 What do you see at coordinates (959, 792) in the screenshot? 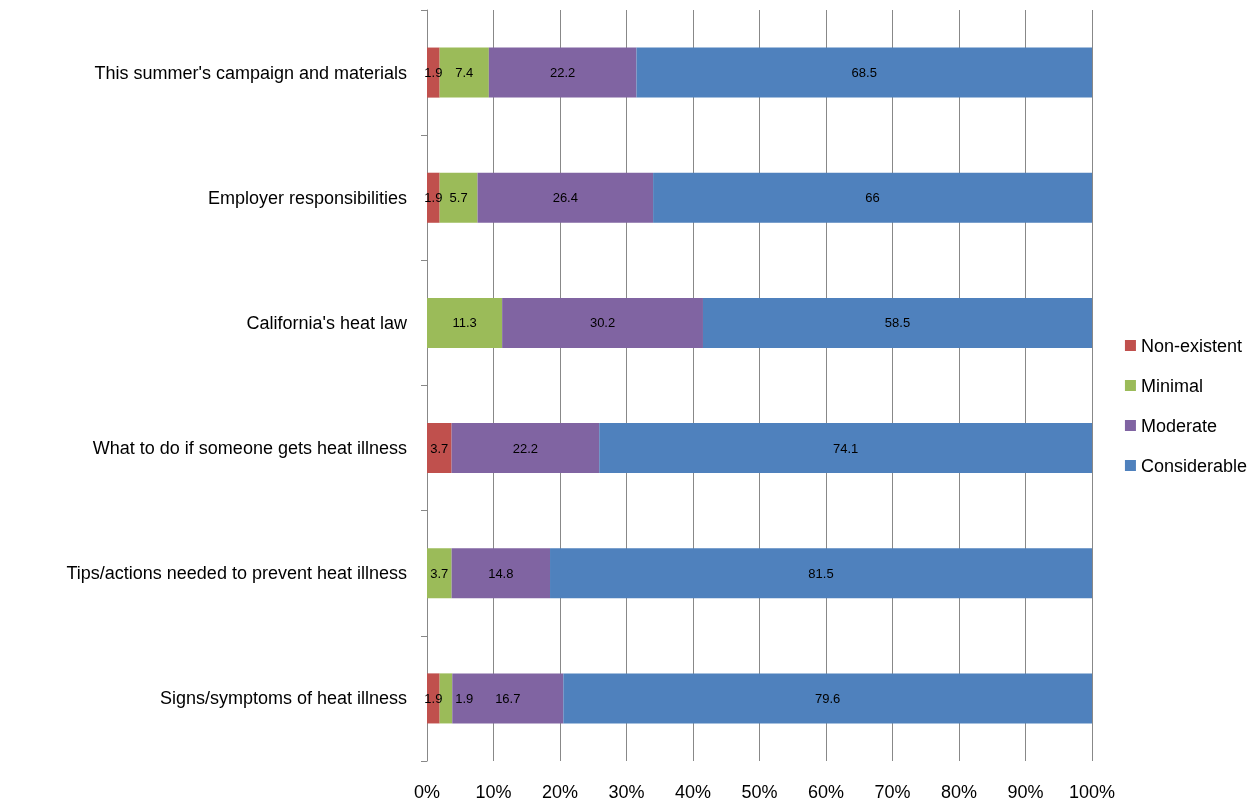
I see `x-tick-label: 80%` at bounding box center [959, 792].